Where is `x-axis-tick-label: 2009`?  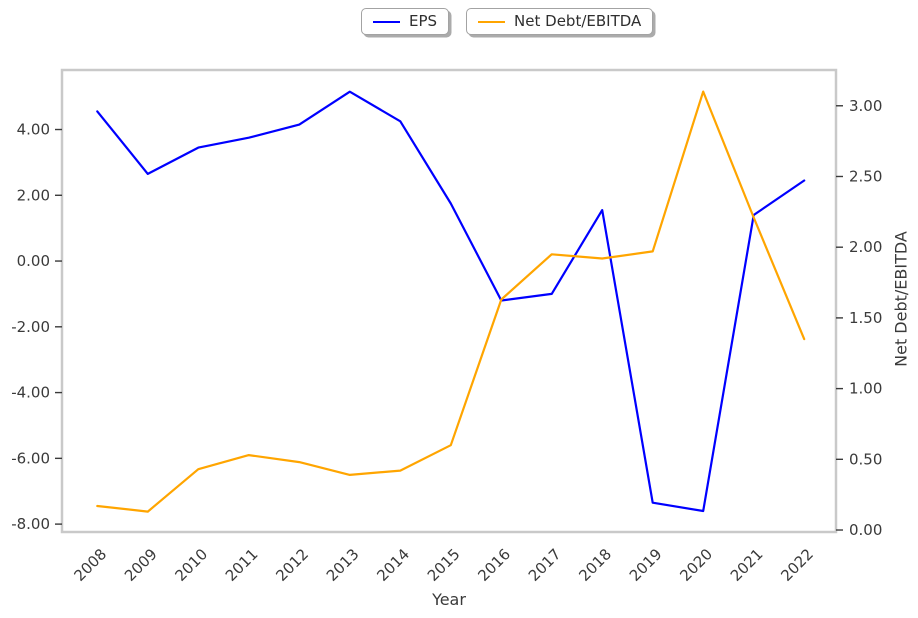
x-axis-tick-label: 2009 is located at coordinates (141, 565).